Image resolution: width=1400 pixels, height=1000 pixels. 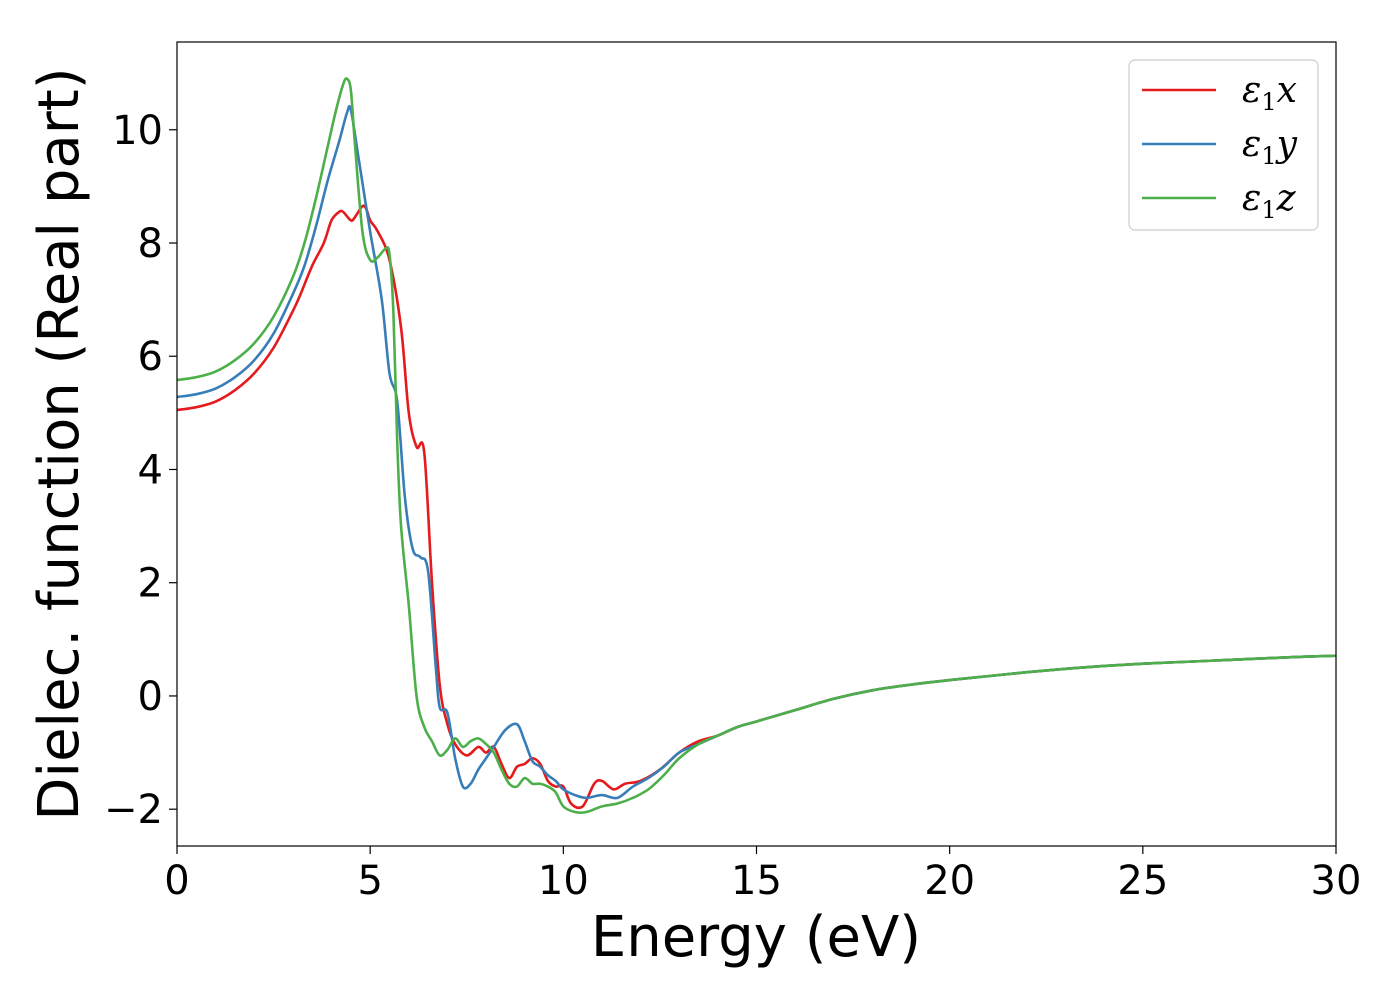 I want to click on legend-label-y: ε1y, so click(x=1270, y=147).